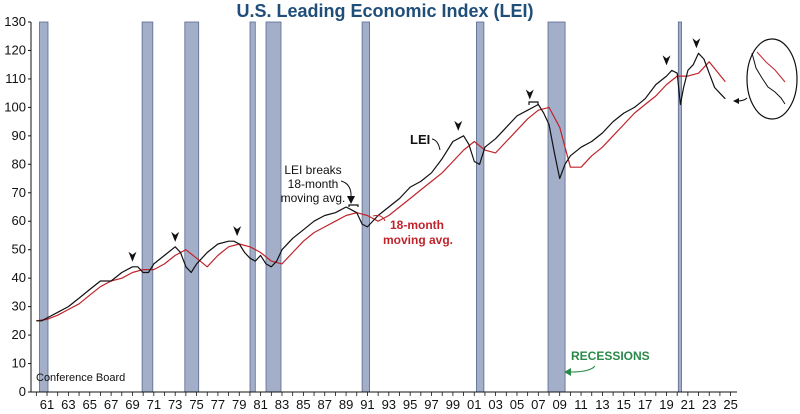  What do you see at coordinates (15, 78) in the screenshot?
I see `y-tick-label: 110` at bounding box center [15, 78].